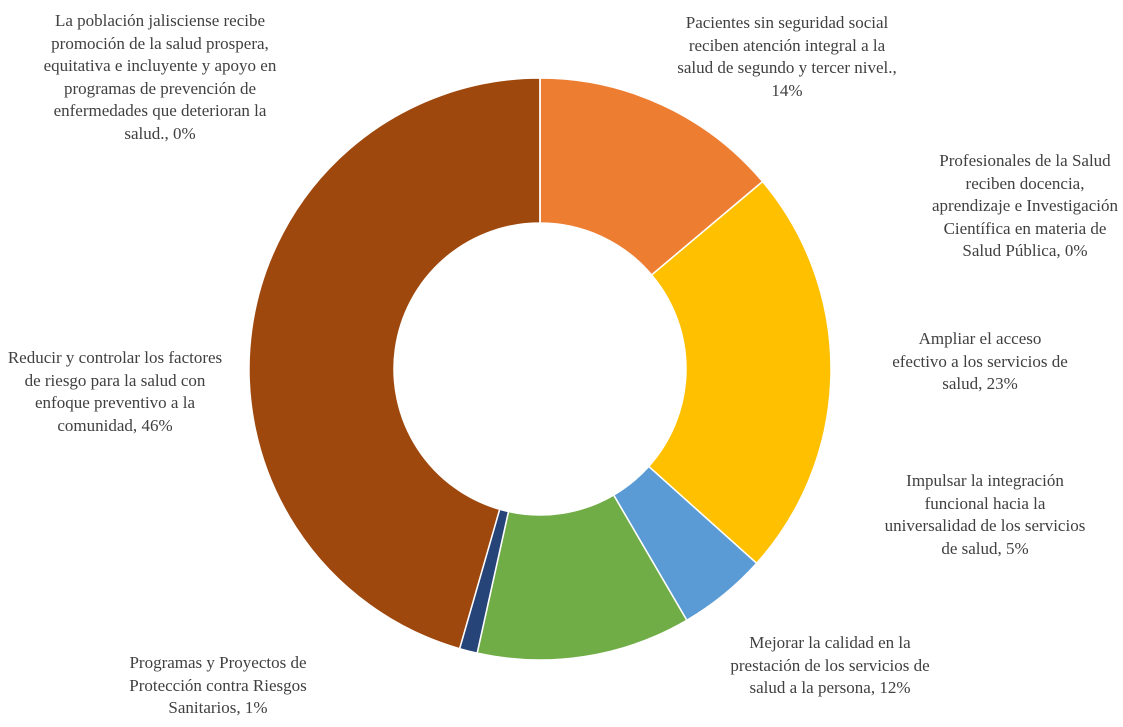  What do you see at coordinates (1002, 384) in the screenshot?
I see `value-label: 23%` at bounding box center [1002, 384].